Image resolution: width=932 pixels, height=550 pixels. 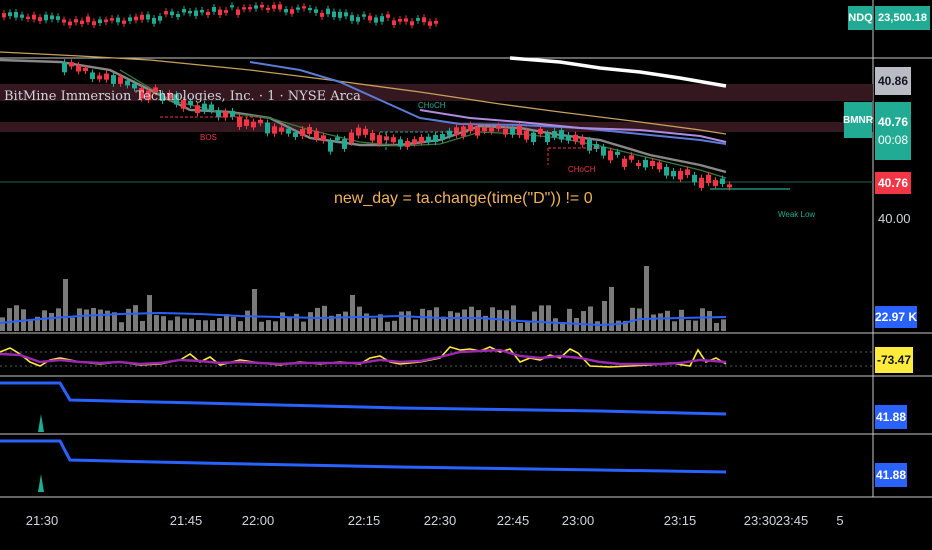 What do you see at coordinates (436, 108) in the screenshot?
I see `supply-zones` at bounding box center [436, 108].